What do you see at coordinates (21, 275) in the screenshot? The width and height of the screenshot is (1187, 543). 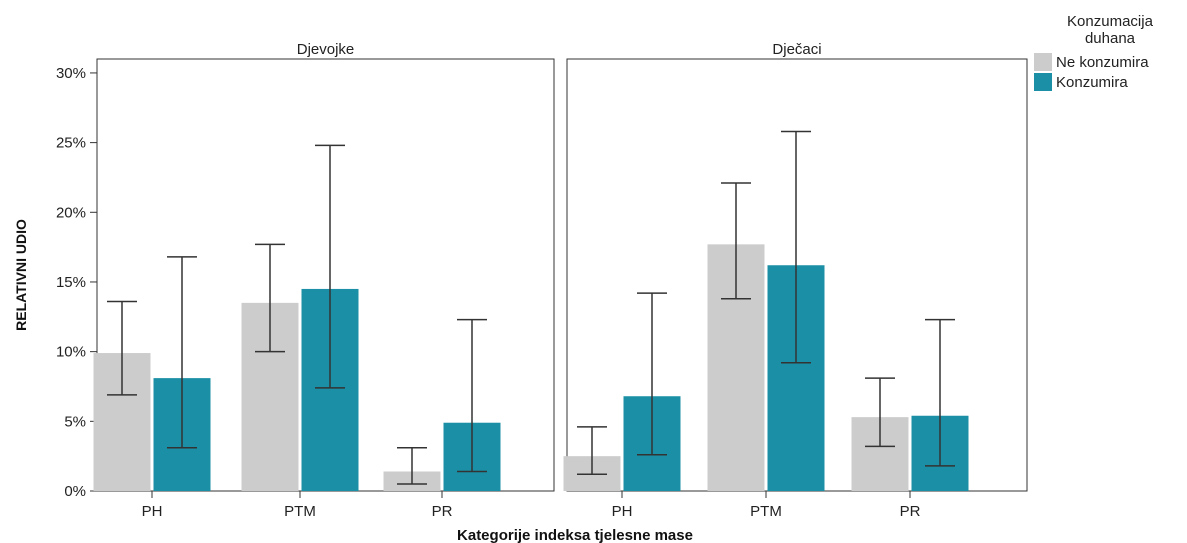 I see `y-axis-title: RELATIVNI UDIO` at bounding box center [21, 275].